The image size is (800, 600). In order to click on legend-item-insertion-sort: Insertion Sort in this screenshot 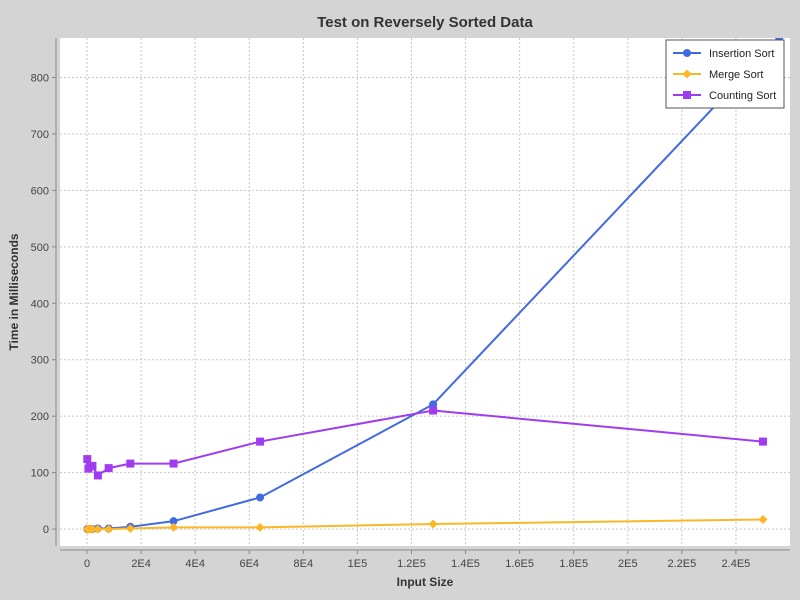, I will do `click(723, 54)`.